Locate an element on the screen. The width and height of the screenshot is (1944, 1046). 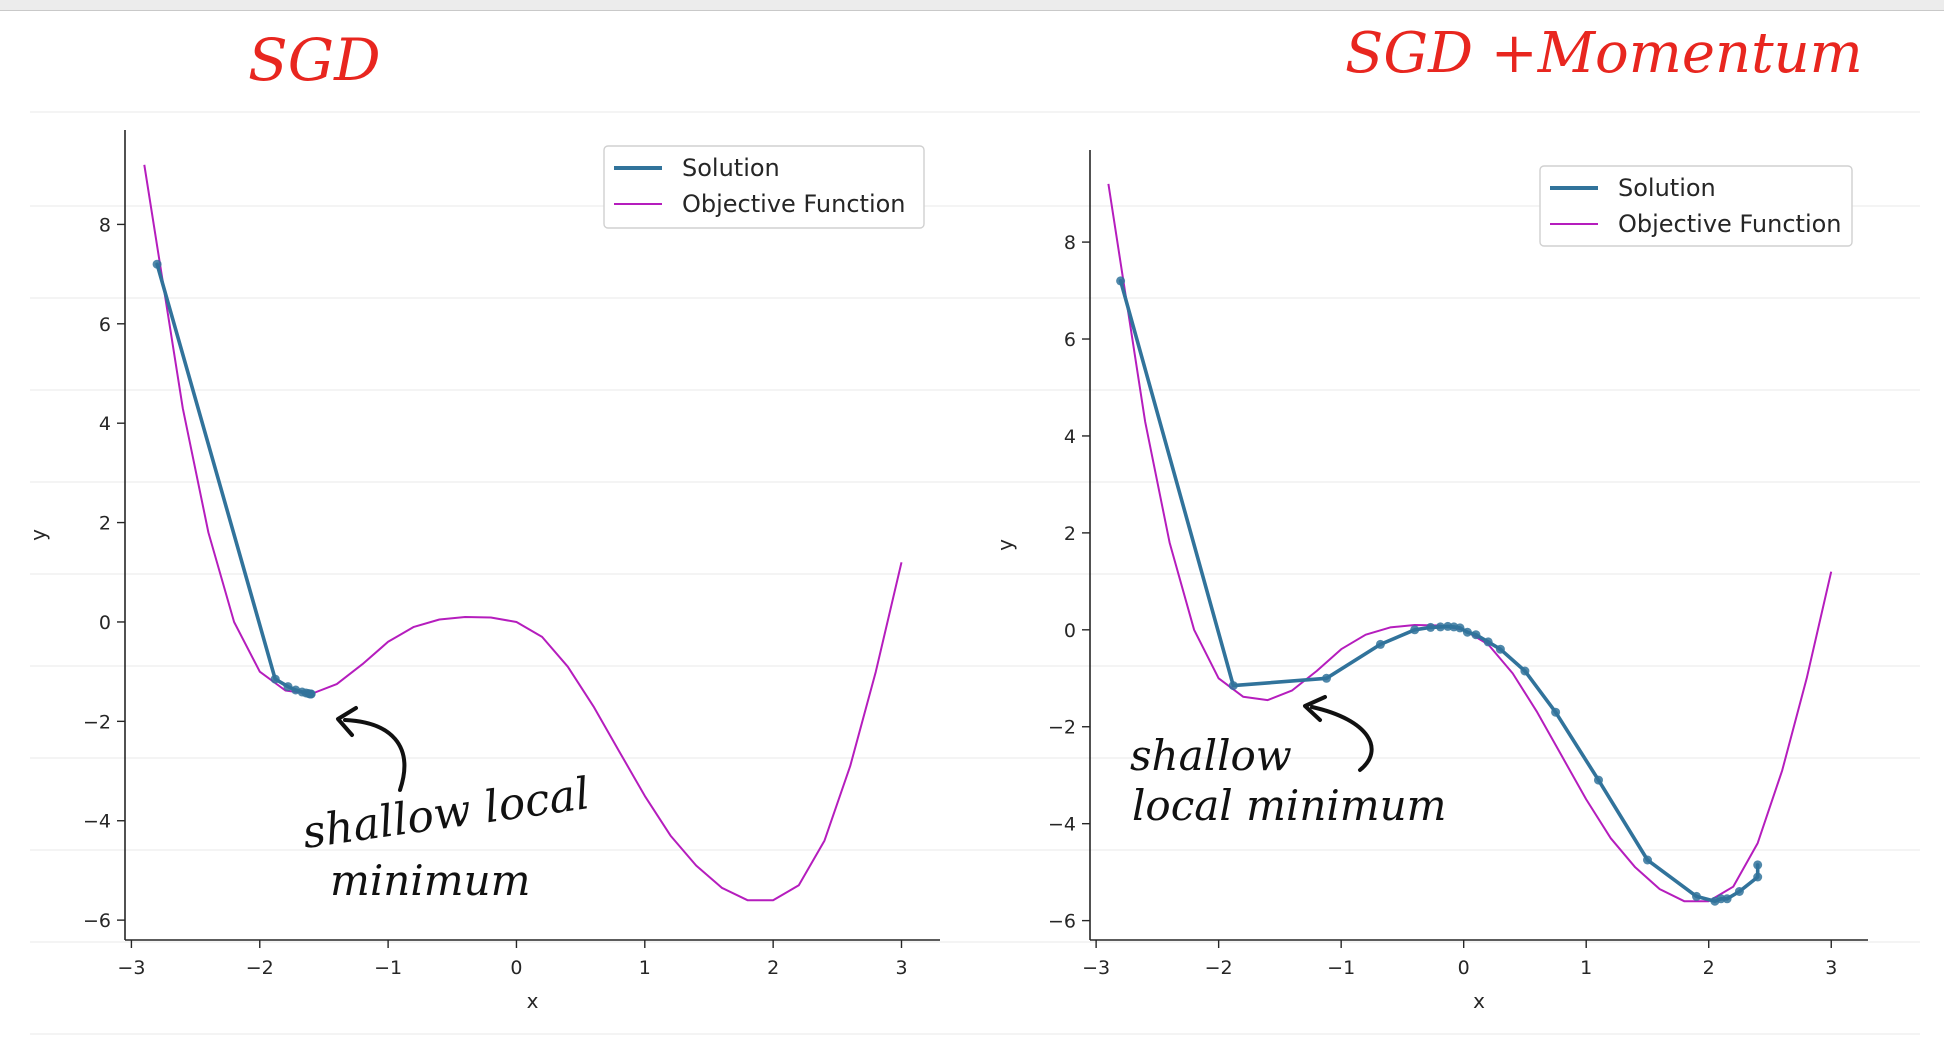
solution-line is located at coordinates (234, 479).